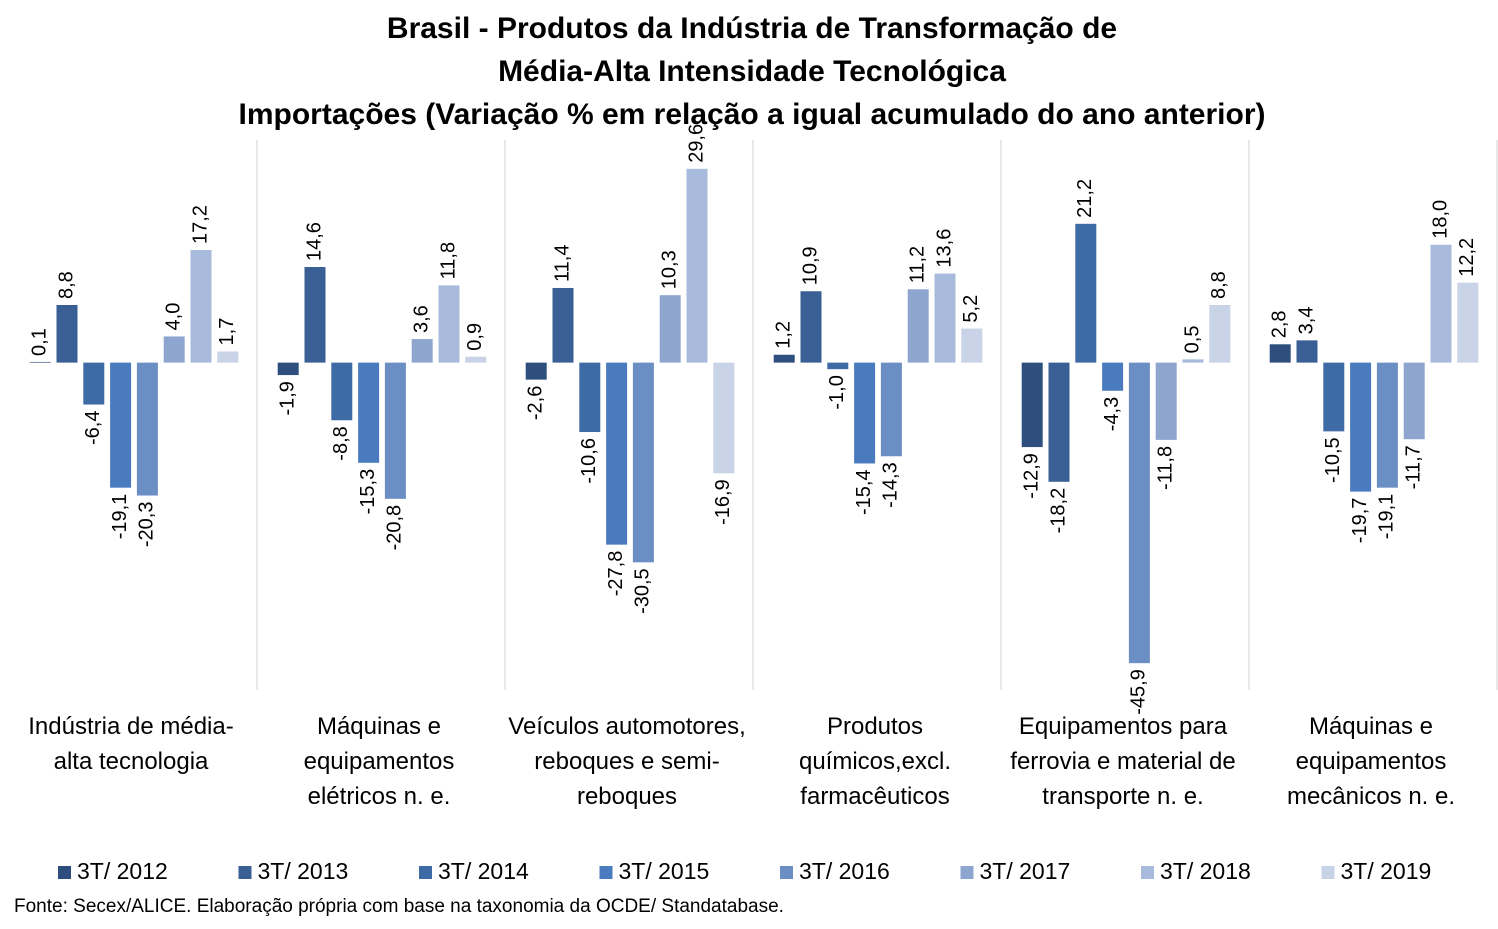  What do you see at coordinates (1333, 460) in the screenshot?
I see `data-label: -10,5` at bounding box center [1333, 460].